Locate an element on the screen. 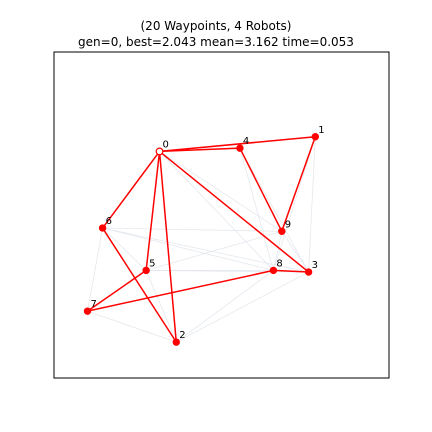 The width and height of the screenshot is (432, 432). waypoint-8-label: 8 is located at coordinates (279, 263).